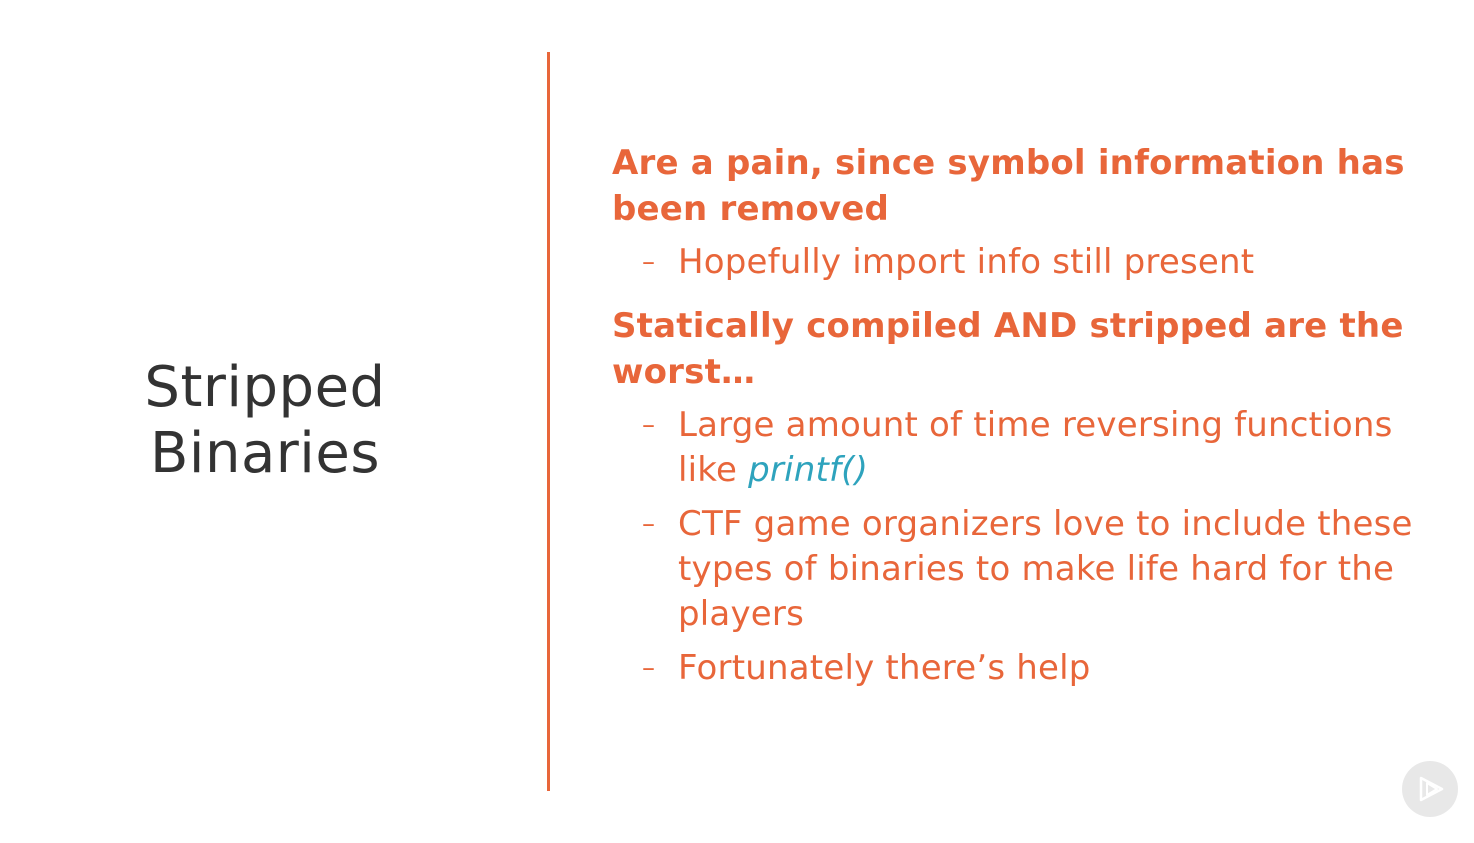 This screenshot has height=843, width=1474. I want to click on slide-title-line-1: Stripped, so click(265, 387).